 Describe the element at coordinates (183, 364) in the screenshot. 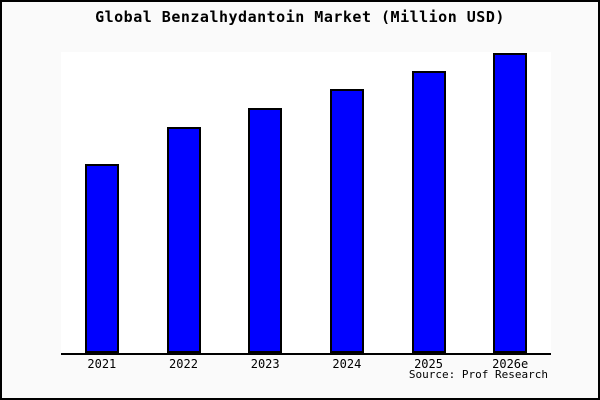

I see `x-tick-label: 2022` at that location.